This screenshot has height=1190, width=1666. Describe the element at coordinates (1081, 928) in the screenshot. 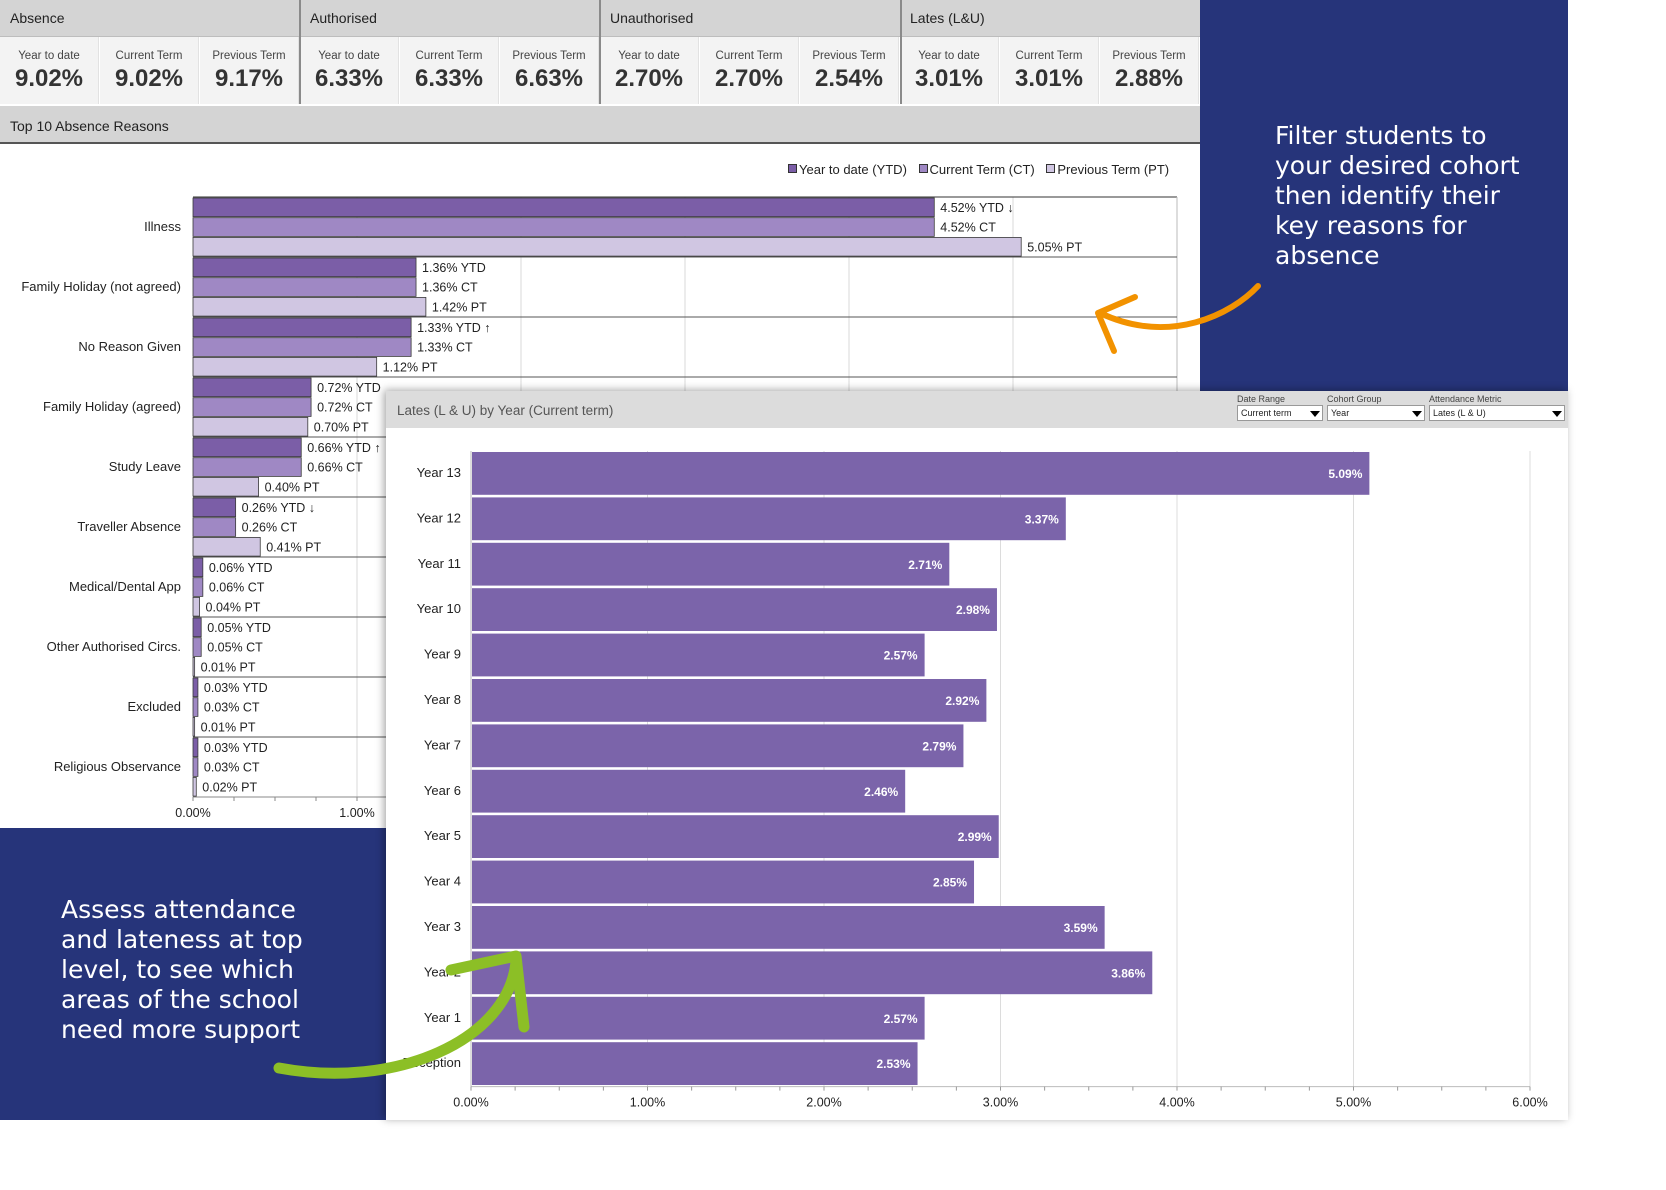

I see `data-label: 3.59%` at that location.